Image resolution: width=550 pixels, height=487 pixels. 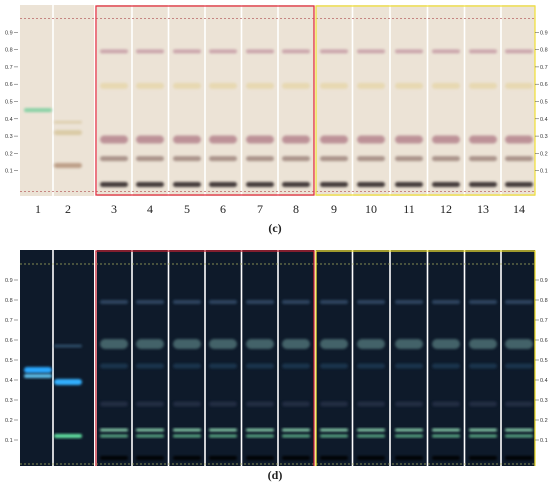 I want to click on band-lane-9-rf-0.28, so click(x=334, y=404).